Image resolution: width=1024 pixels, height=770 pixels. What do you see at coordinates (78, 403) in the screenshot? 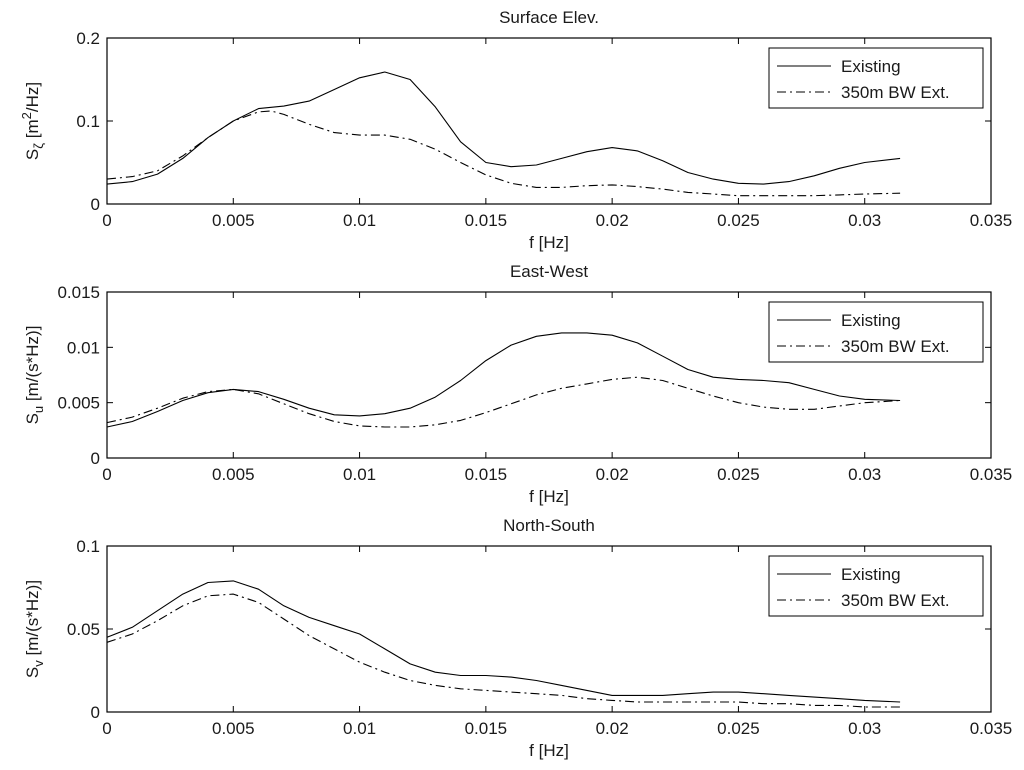
I see `y-tick-label: 0.005` at bounding box center [78, 403].